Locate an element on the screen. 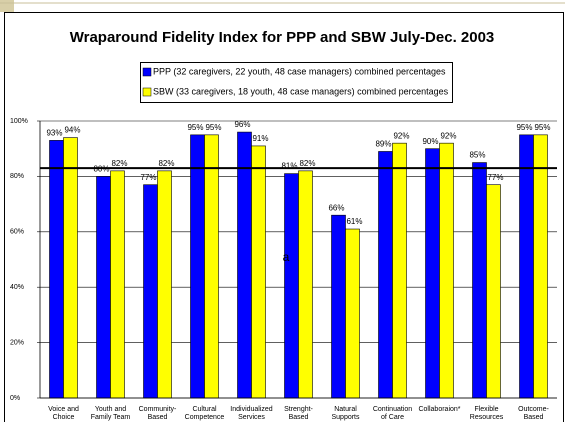 The image size is (565, 422). x-tick-label: Outcome-Based is located at coordinates (533, 413).